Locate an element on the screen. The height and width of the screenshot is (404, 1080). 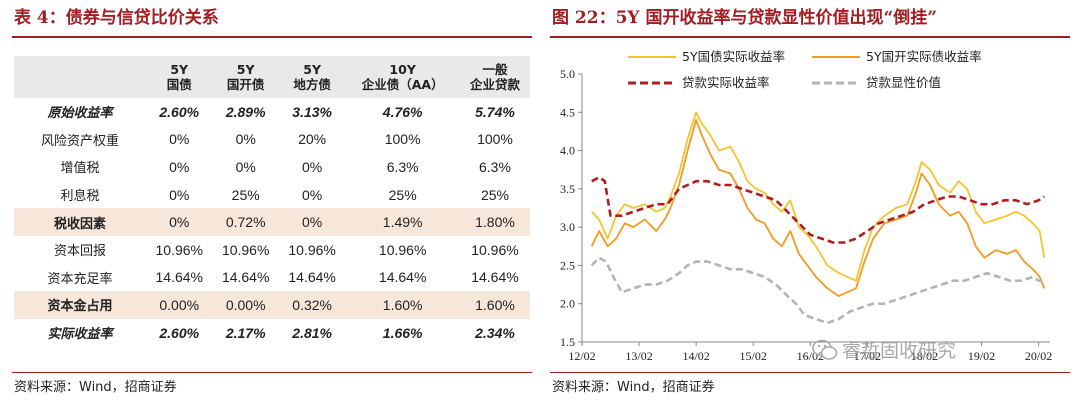
header-cell-corporate-loan: 一般 企业贷款 is located at coordinates (494, 77).